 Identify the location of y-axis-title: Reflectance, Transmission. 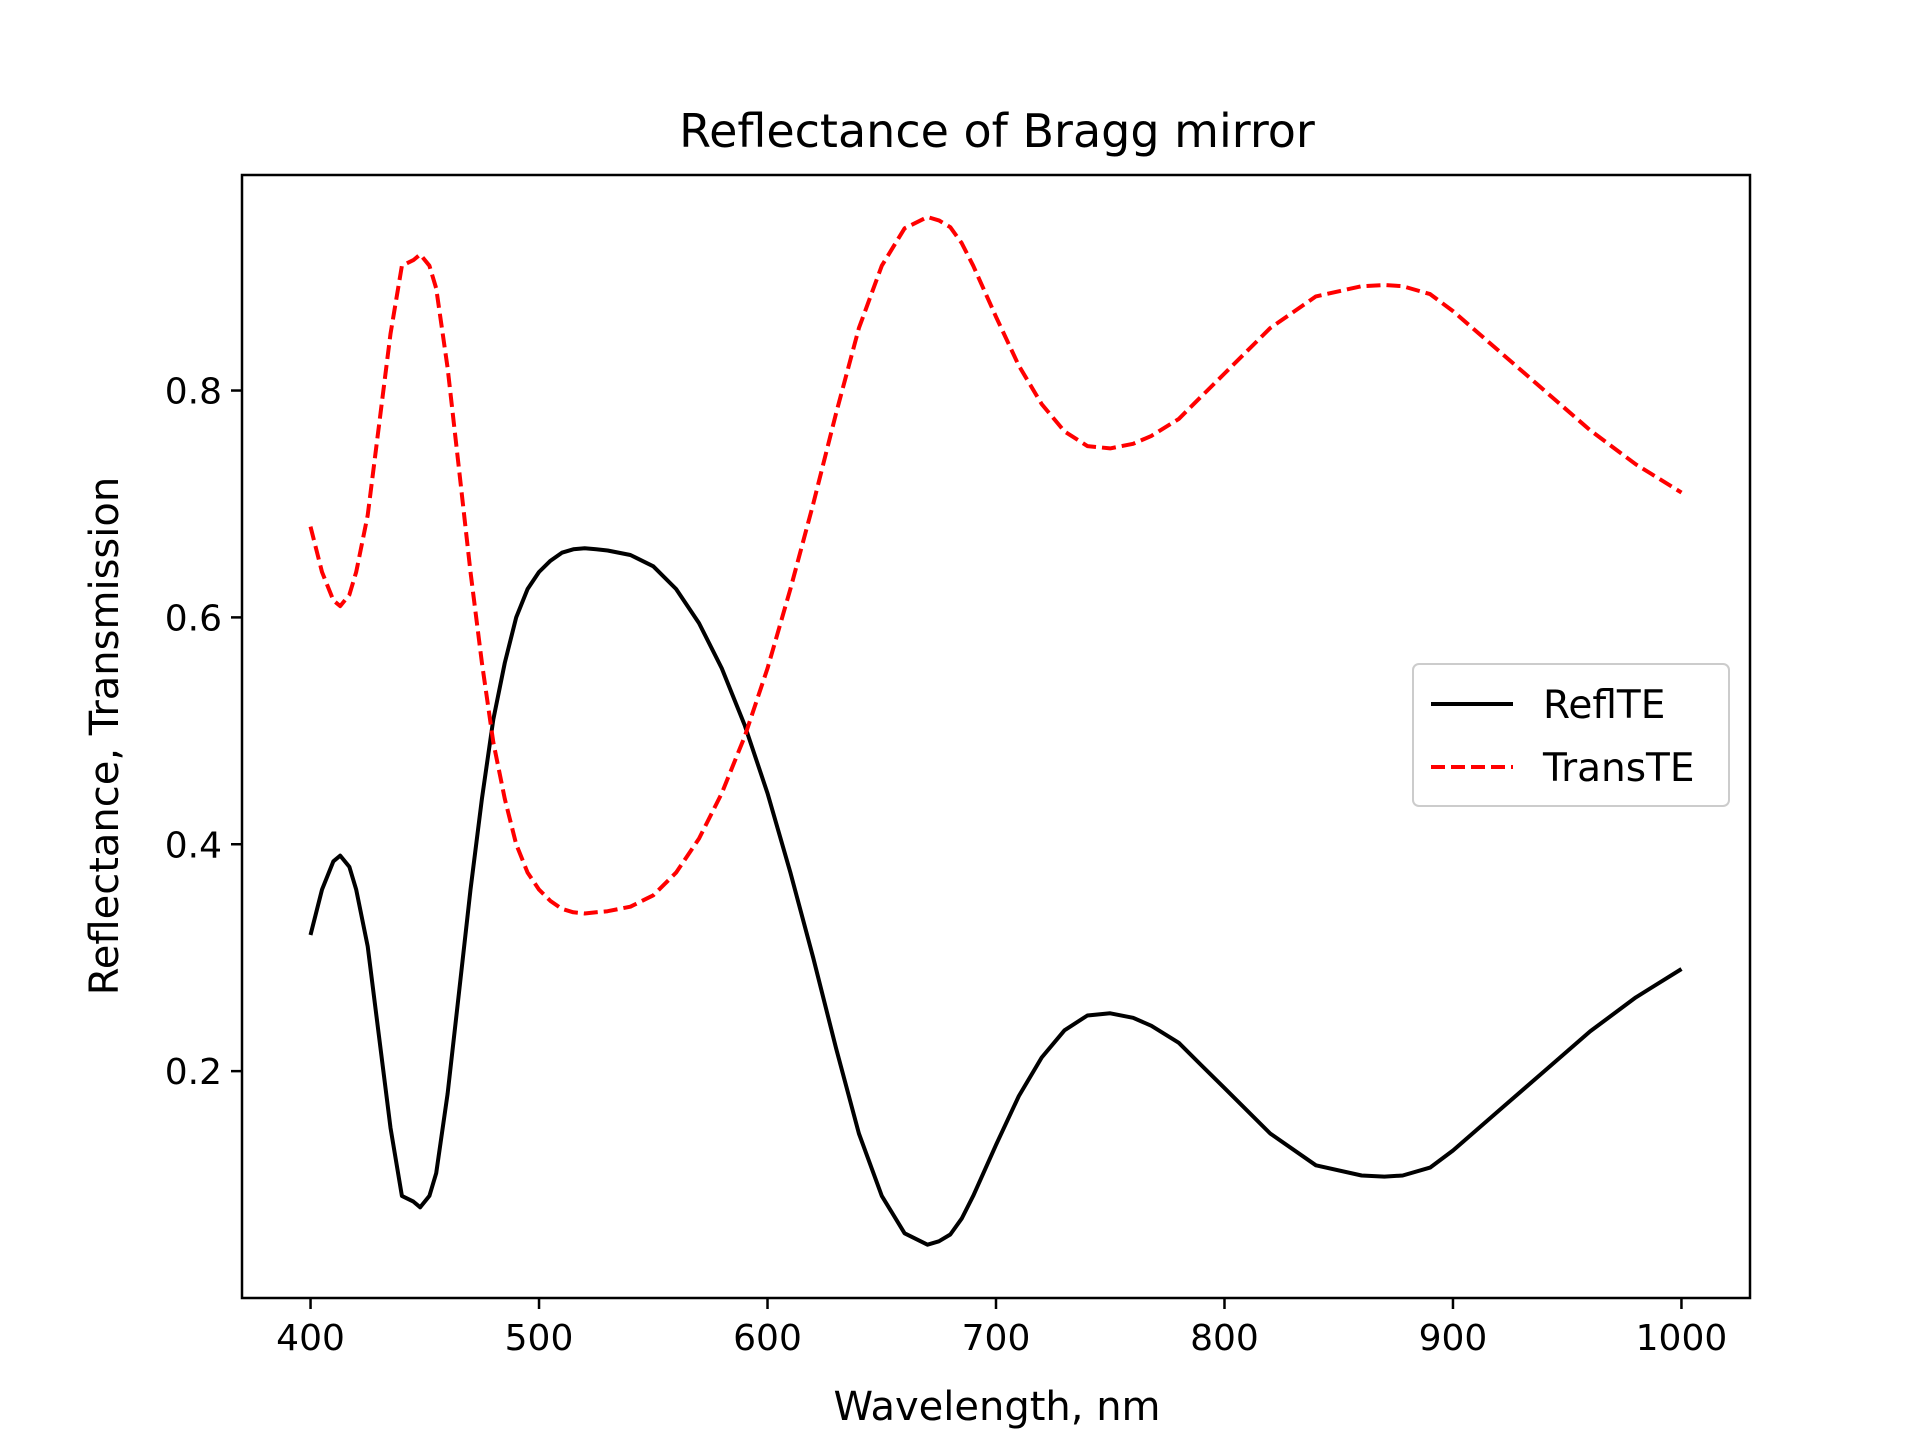
(105, 736).